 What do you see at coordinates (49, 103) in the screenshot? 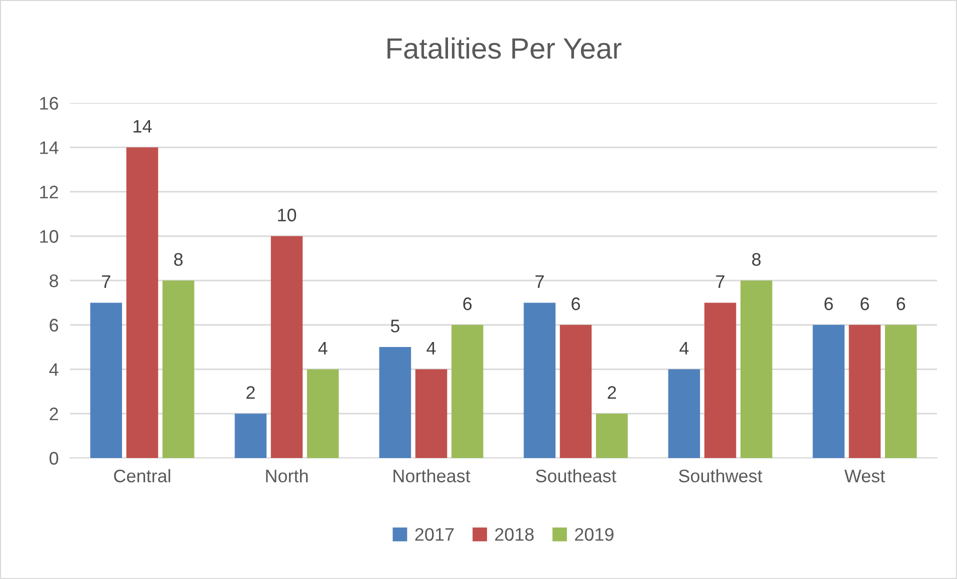
I see `y-tick-label: 16` at bounding box center [49, 103].